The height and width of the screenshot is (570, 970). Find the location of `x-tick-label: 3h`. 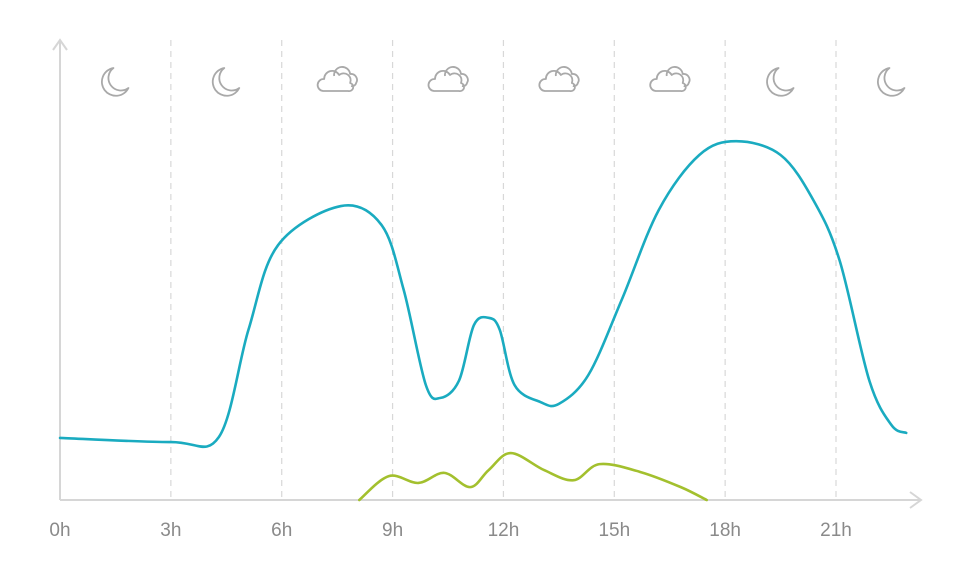

x-tick-label: 3h is located at coordinates (170, 530).